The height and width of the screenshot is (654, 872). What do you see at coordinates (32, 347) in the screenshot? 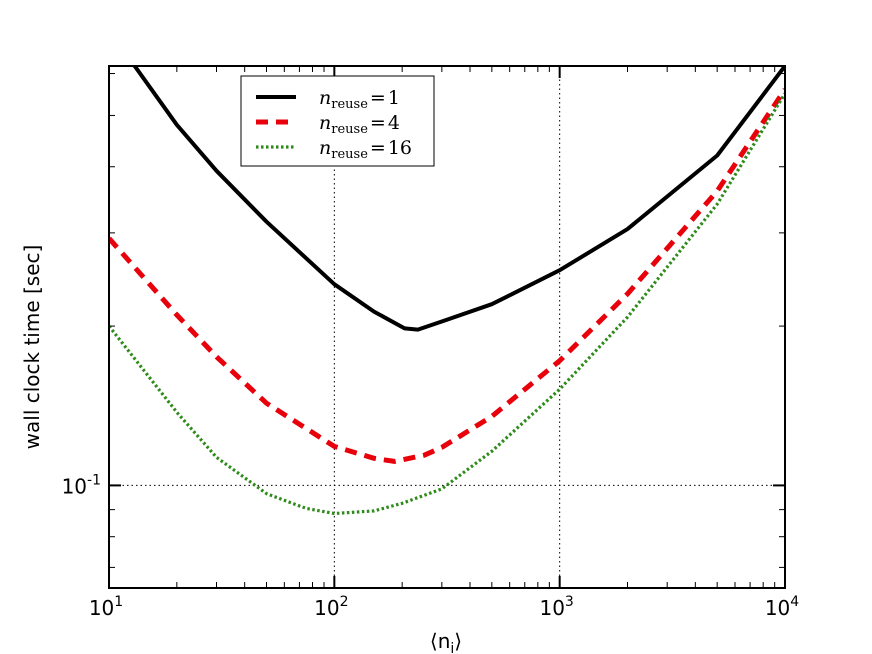
I see `y-axis-label: wall clock time [sec]` at bounding box center [32, 347].